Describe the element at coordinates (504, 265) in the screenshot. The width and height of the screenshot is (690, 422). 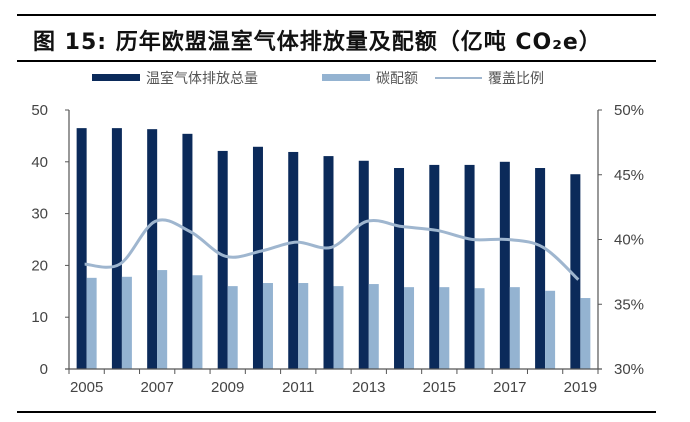
I see `bar-emissions-2017` at that location.